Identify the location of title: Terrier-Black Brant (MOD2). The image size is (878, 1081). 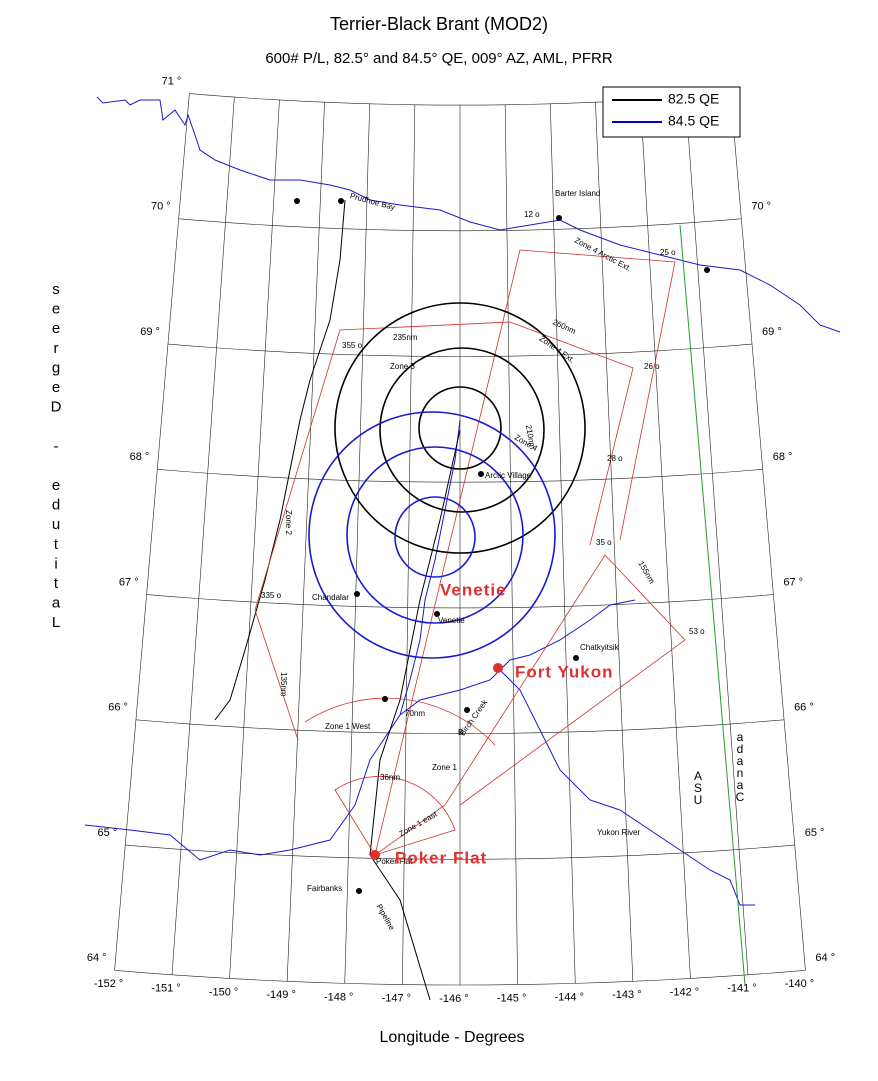
(439, 24).